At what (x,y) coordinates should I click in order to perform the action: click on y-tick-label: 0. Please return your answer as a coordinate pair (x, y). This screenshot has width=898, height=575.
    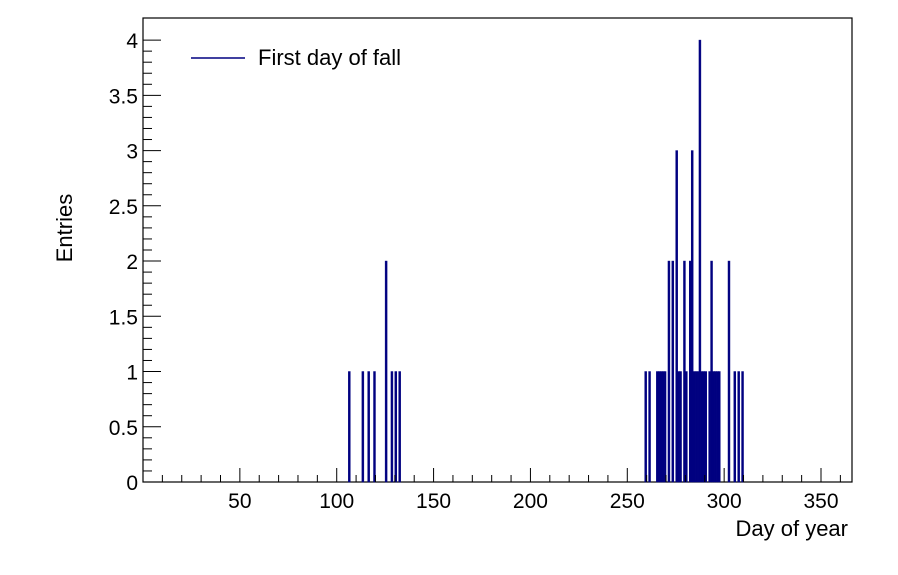
    Looking at the image, I should click on (132, 483).